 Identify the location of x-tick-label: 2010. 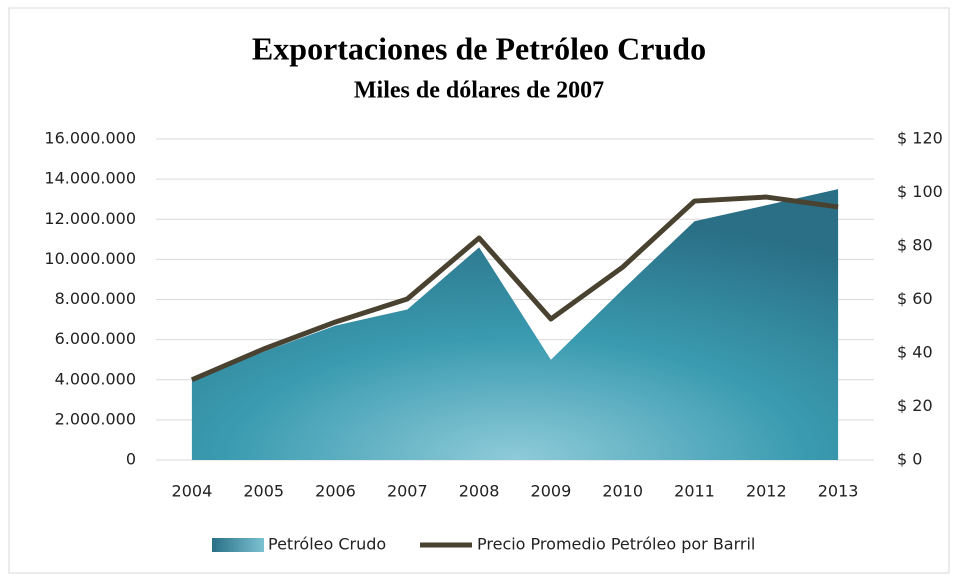
(622, 491).